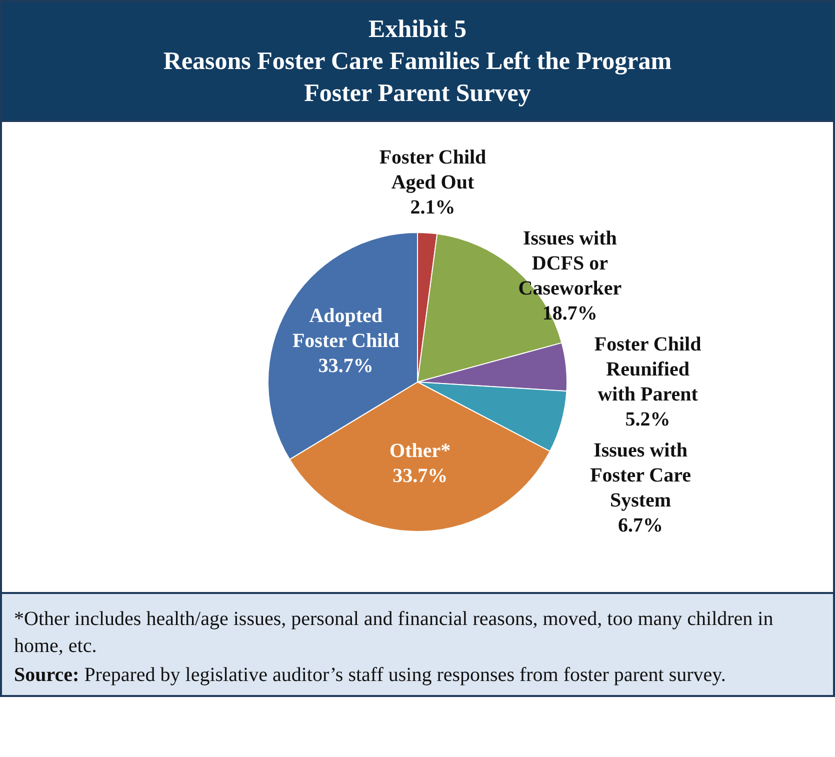  What do you see at coordinates (420, 451) in the screenshot?
I see `slice-label: Other*` at bounding box center [420, 451].